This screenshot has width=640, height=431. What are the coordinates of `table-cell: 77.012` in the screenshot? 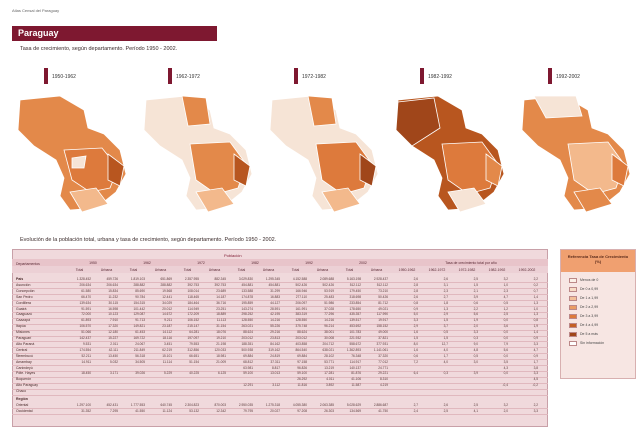 It's located at (383, 361).